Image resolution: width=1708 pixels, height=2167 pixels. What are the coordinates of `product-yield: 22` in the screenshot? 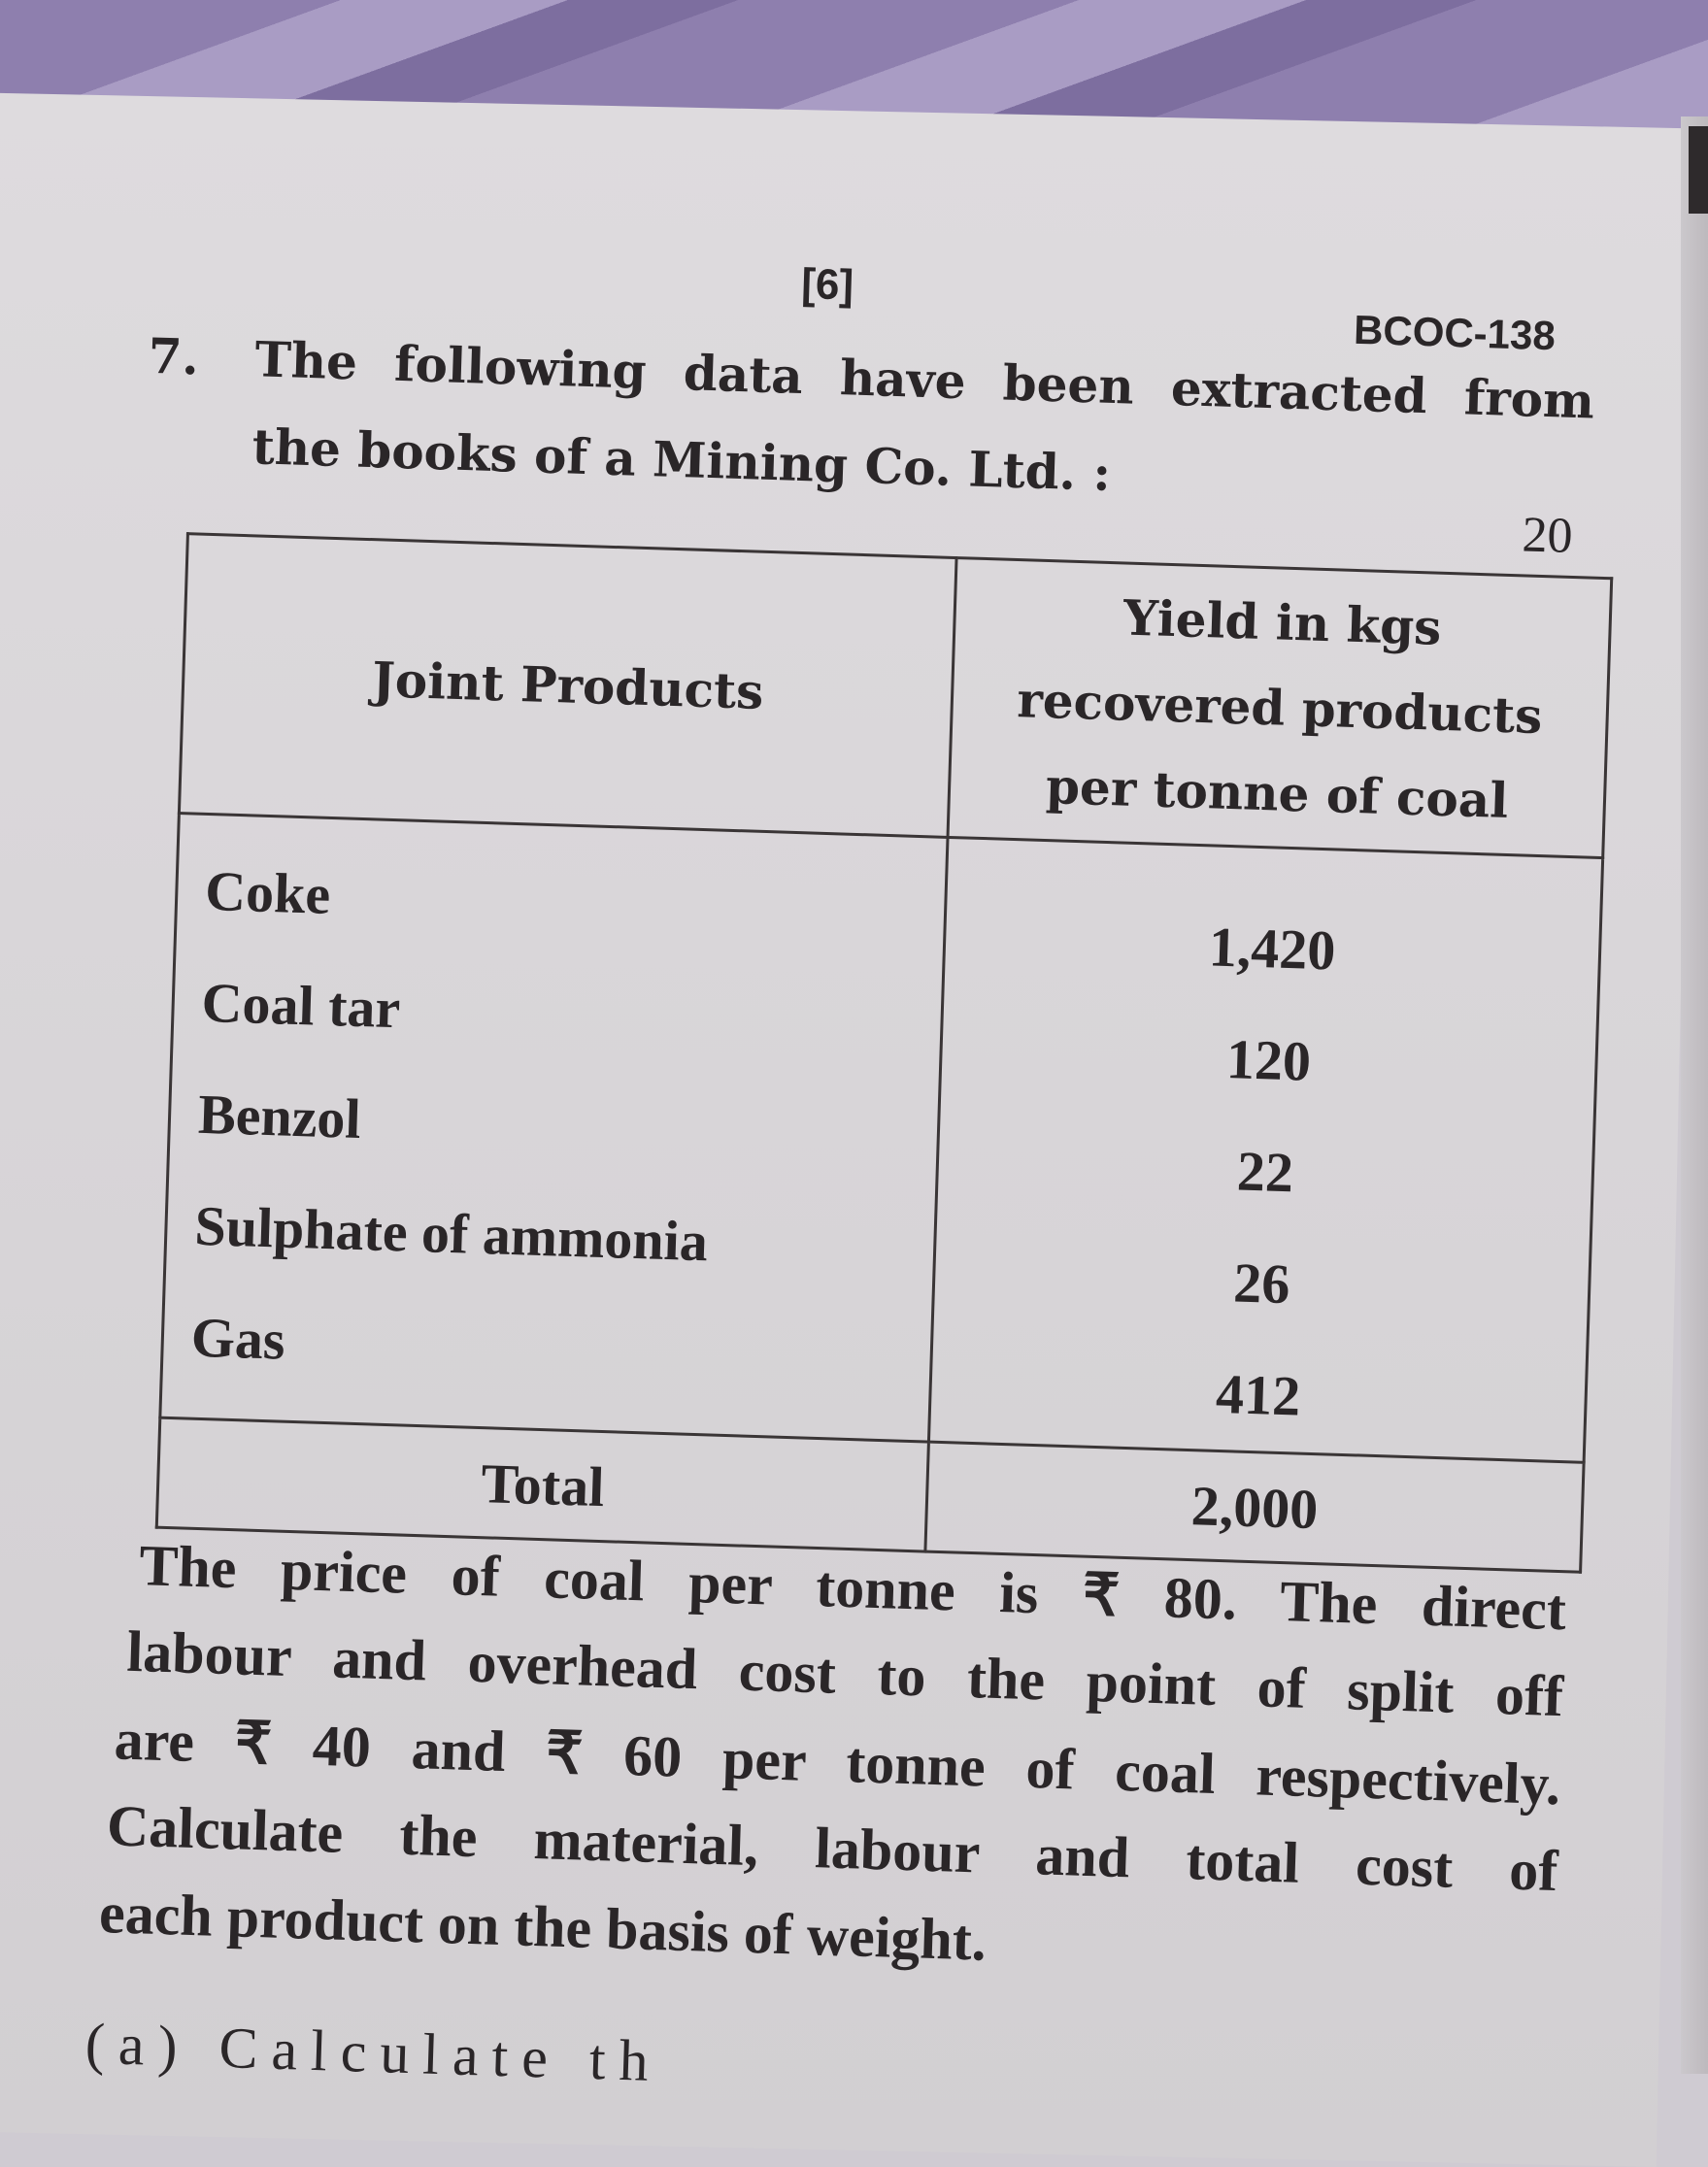 It's located at (1264, 1172).